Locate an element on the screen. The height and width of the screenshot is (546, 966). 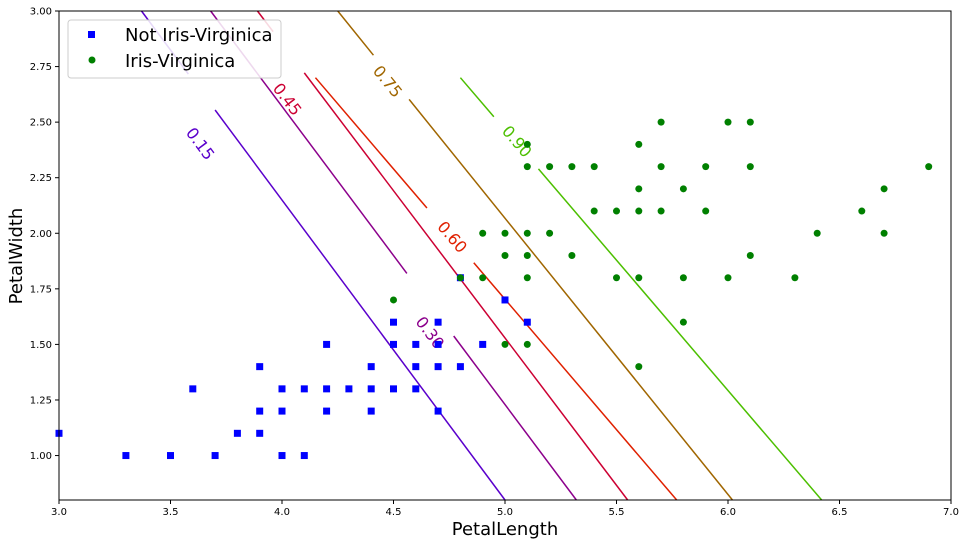
legend-marker-square is located at coordinates (91, 34).